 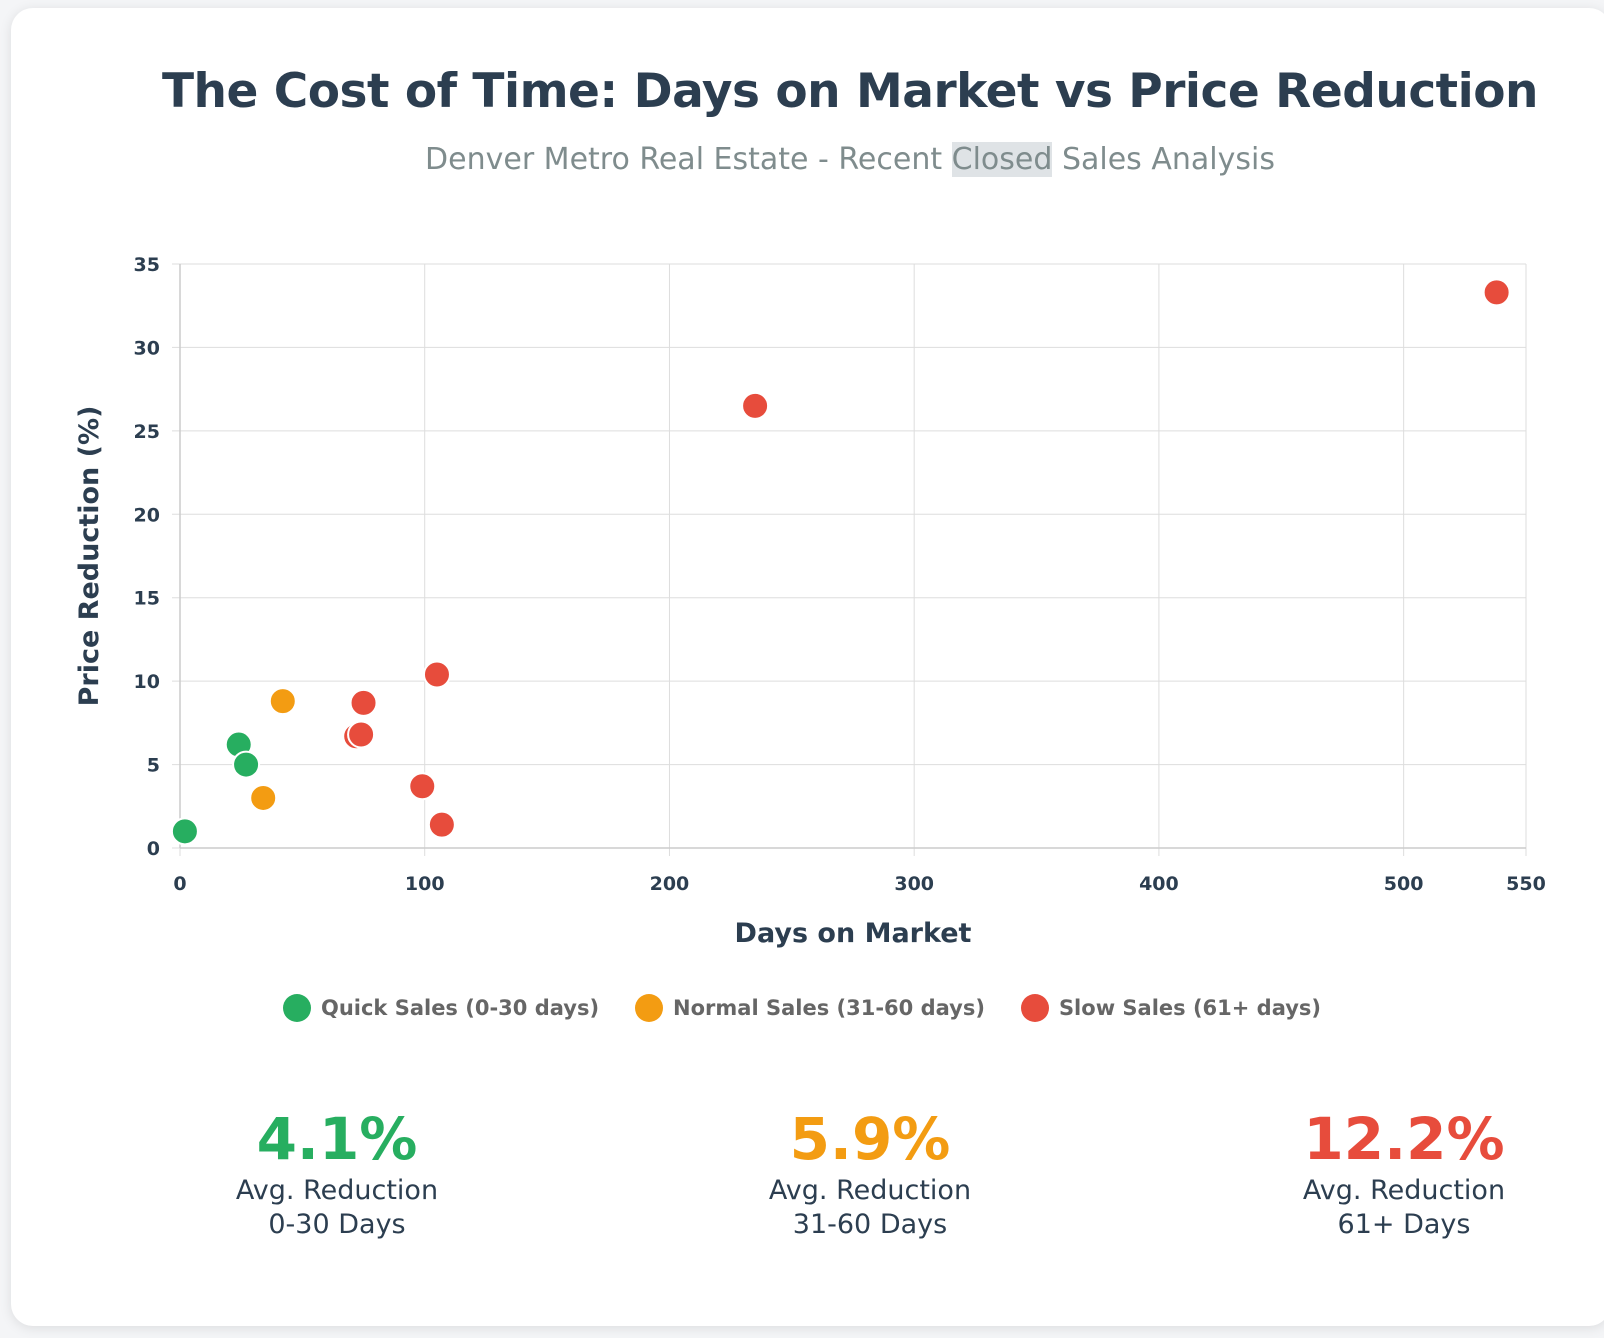 What do you see at coordinates (337, 1139) in the screenshot?
I see `stat-value-quick: 4.1%` at bounding box center [337, 1139].